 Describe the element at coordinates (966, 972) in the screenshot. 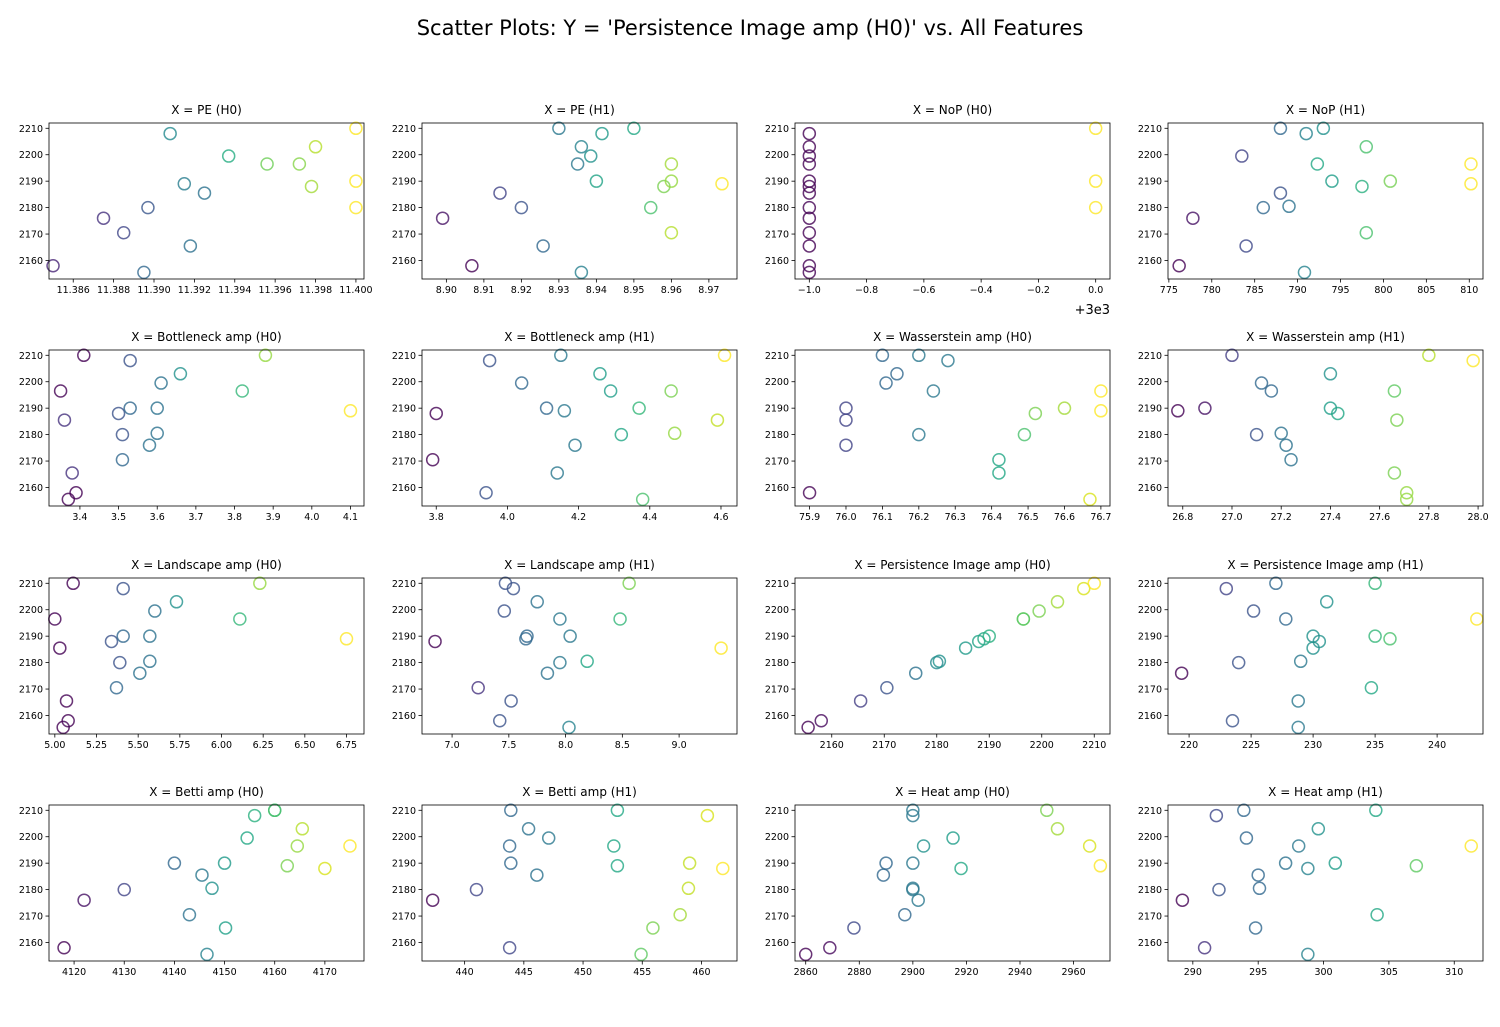

I see `x-tick-label: 2920` at that location.